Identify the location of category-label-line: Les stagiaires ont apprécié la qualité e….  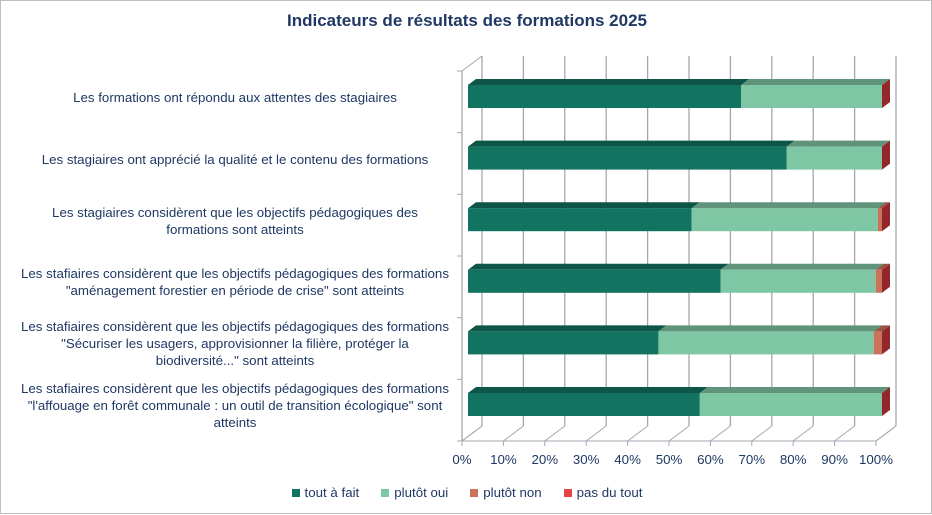
(235, 159).